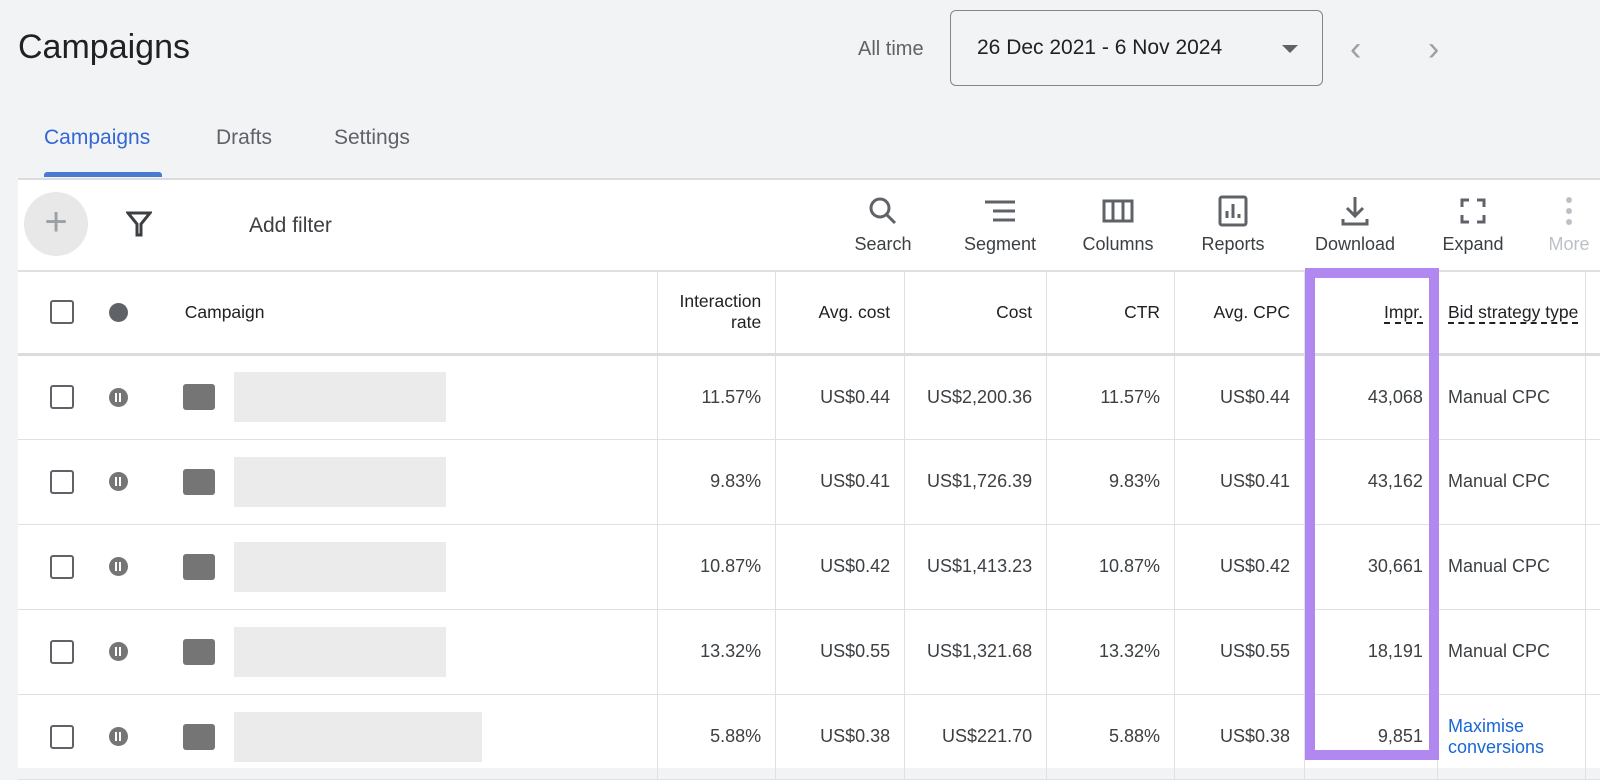 Image resolution: width=1600 pixels, height=780 pixels. I want to click on download-button: Download, so click(1355, 224).